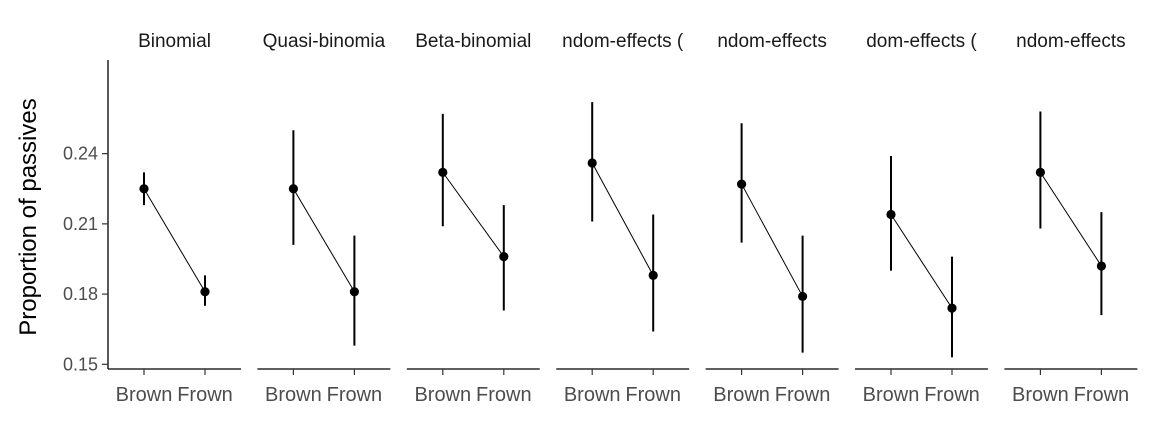 The height and width of the screenshot is (427, 1152). Describe the element at coordinates (80, 224) in the screenshot. I see `y-tick-label: 0.21` at that location.